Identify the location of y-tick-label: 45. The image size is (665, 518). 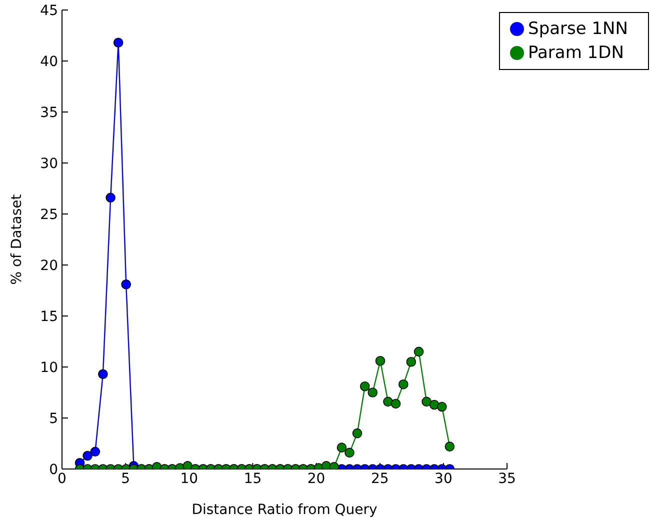
(49, 10).